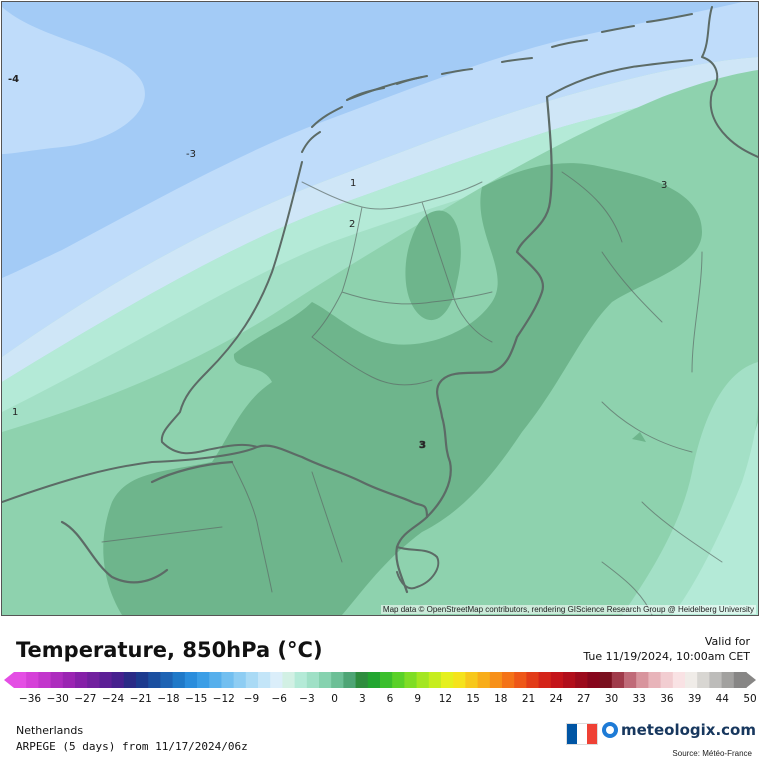 The width and height of the screenshot is (760, 760). I want to click on scale-label: 50, so click(749, 699).